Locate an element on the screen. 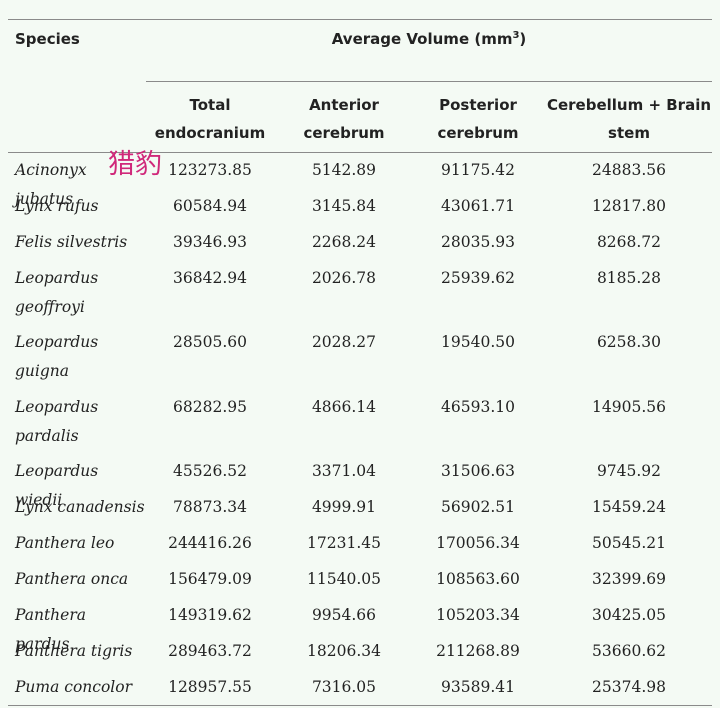 This screenshot has width=720, height=708. species-cell: Panthera leo is located at coordinates (80, 543).